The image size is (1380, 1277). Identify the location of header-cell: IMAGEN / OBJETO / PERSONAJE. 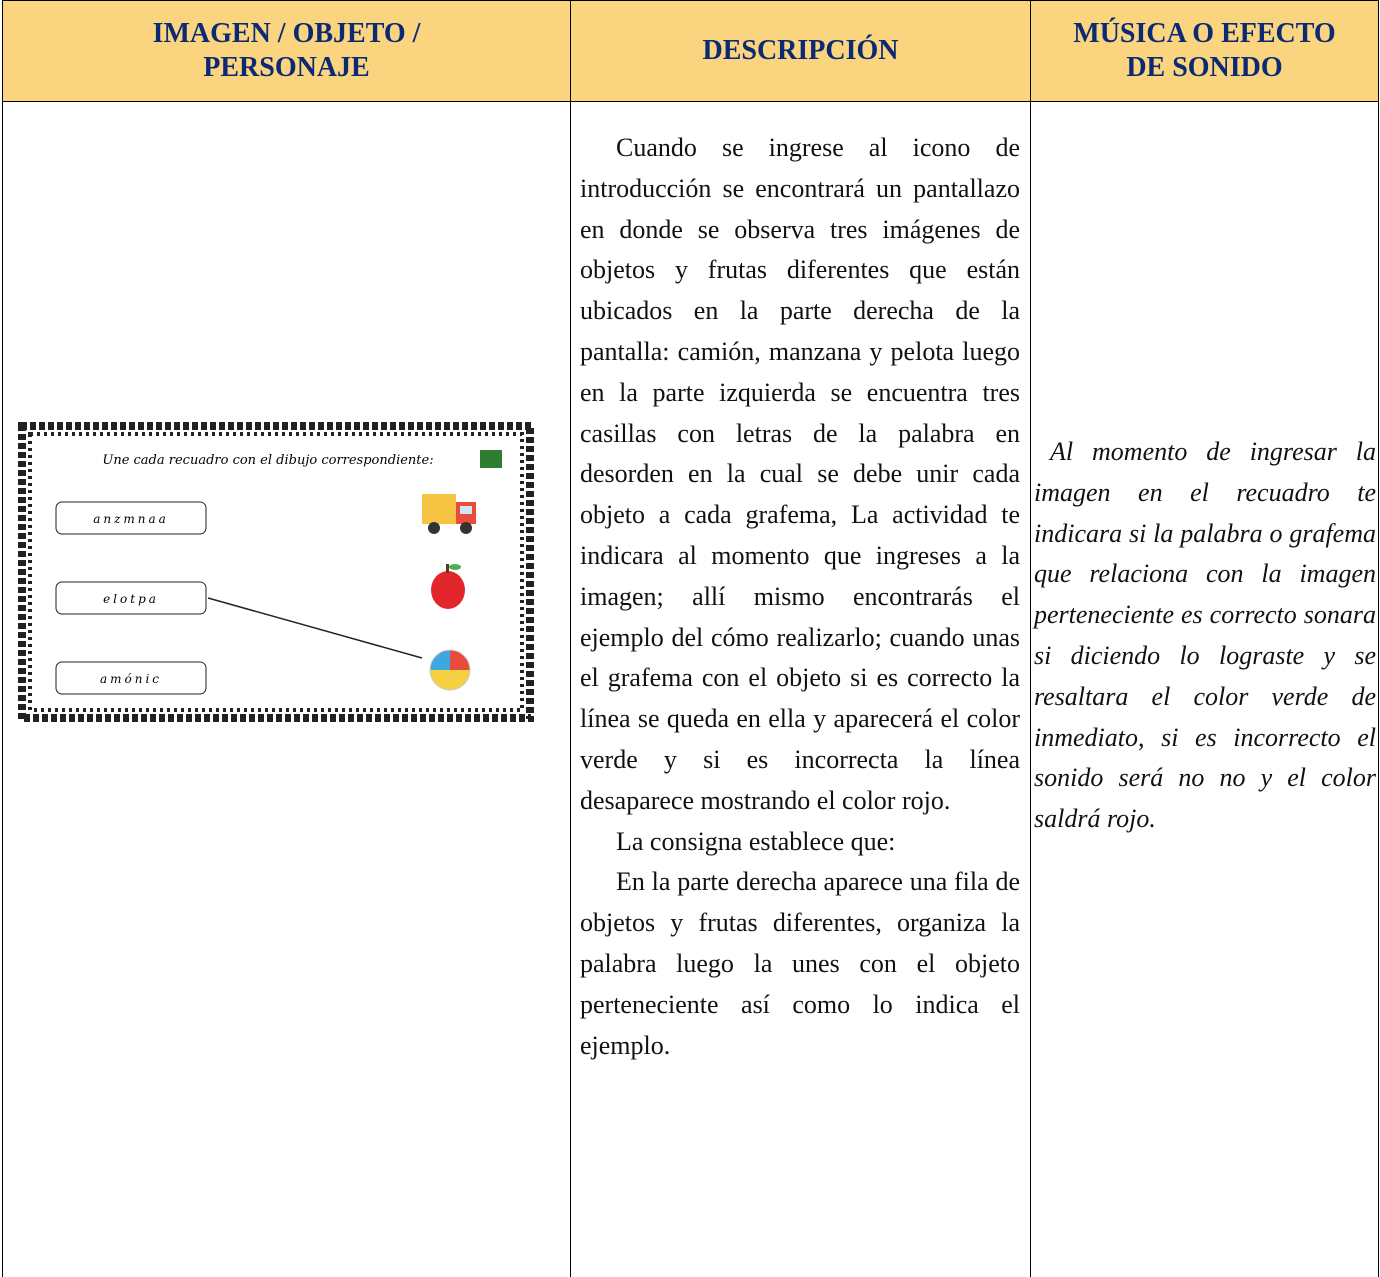
(286, 50).